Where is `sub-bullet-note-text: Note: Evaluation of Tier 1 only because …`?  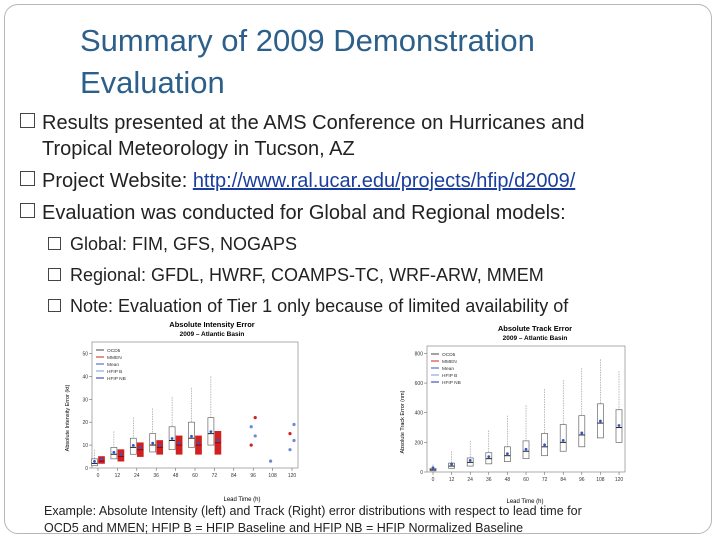 sub-bullet-note-text: Note: Evaluation of Tier 1 only because … is located at coordinates (319, 306).